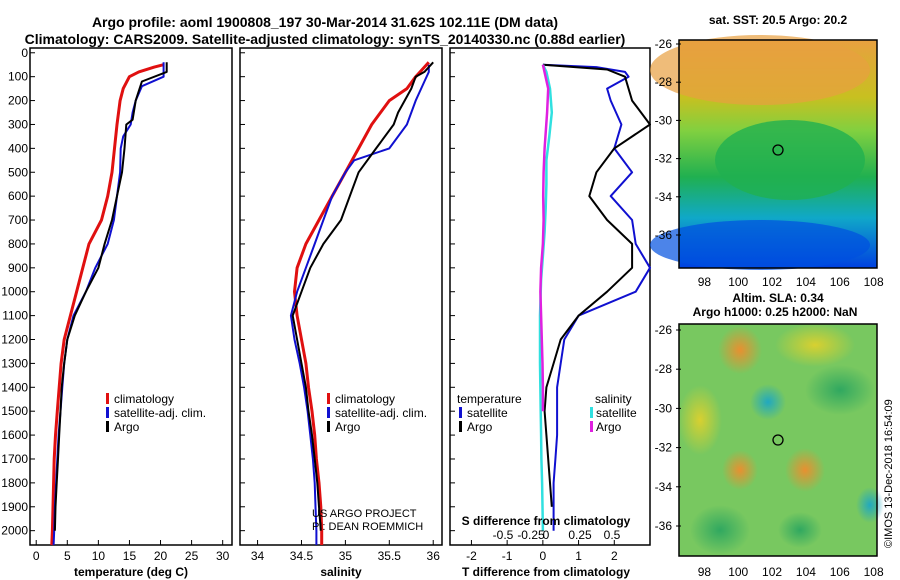  Describe the element at coordinates (364, 514) in the screenshot. I see `project-credit: US ARGO PROJECT` at that location.